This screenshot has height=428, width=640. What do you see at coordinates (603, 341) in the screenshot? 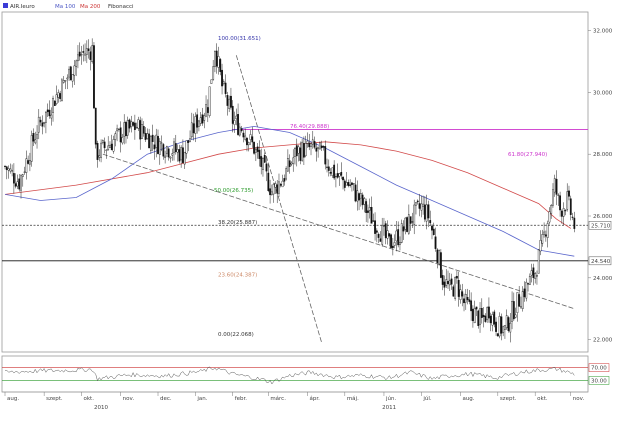
I see `price-tick-label: 22.000` at bounding box center [603, 341].